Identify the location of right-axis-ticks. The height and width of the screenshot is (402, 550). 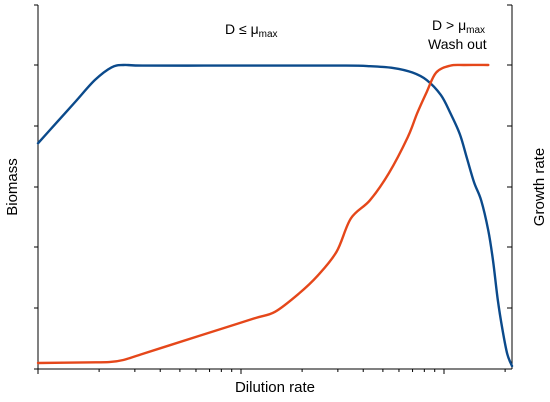
(509, 187).